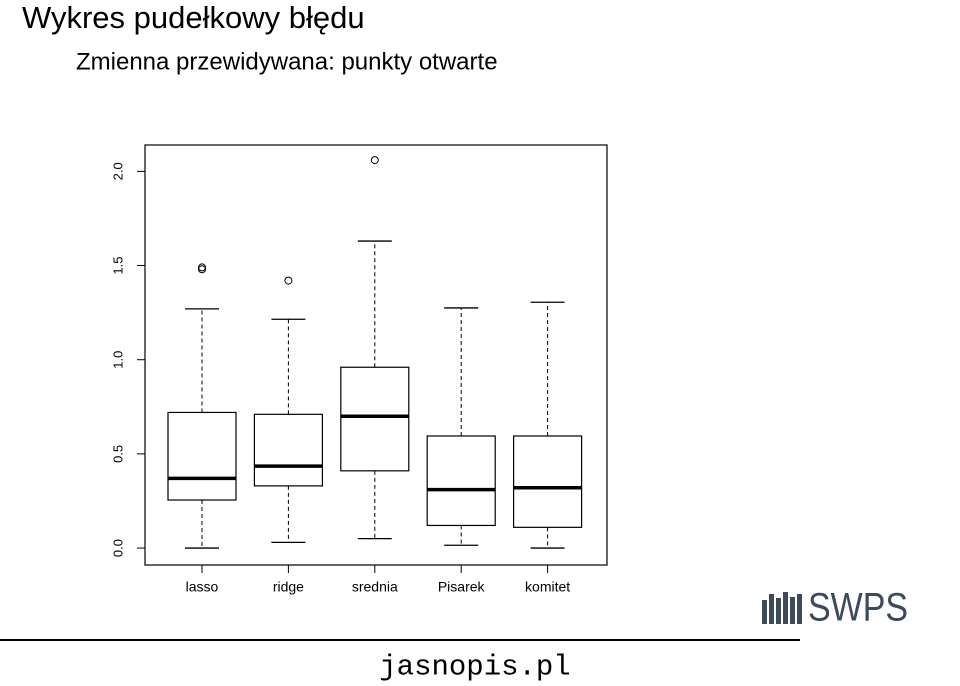 Image resolution: width=960 pixels, height=686 pixels. I want to click on x-tick-label: Pisarek, so click(462, 587).